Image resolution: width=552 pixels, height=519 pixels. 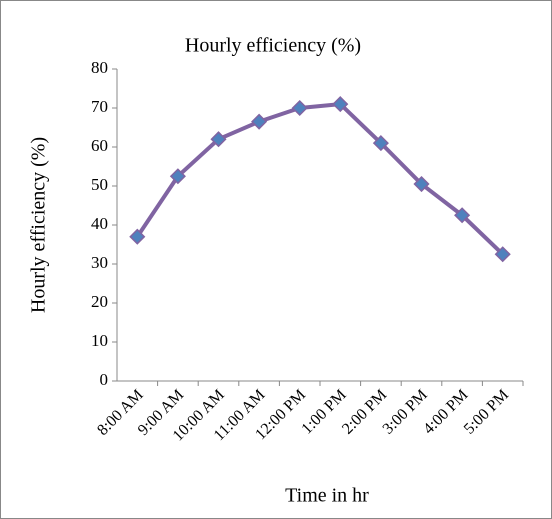 What do you see at coordinates (104, 379) in the screenshot?
I see `y-tick-label: 0` at bounding box center [104, 379].